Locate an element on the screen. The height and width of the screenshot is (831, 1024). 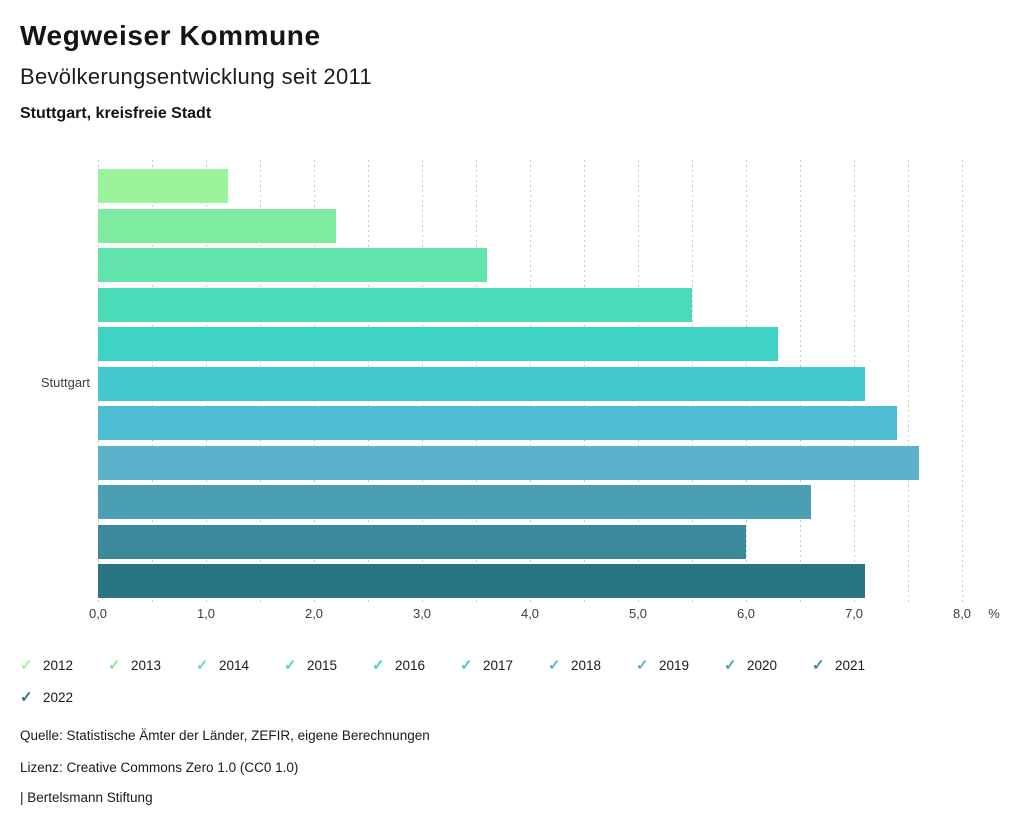
legend-item-2019: ✓ 2019 is located at coordinates (680, 665).